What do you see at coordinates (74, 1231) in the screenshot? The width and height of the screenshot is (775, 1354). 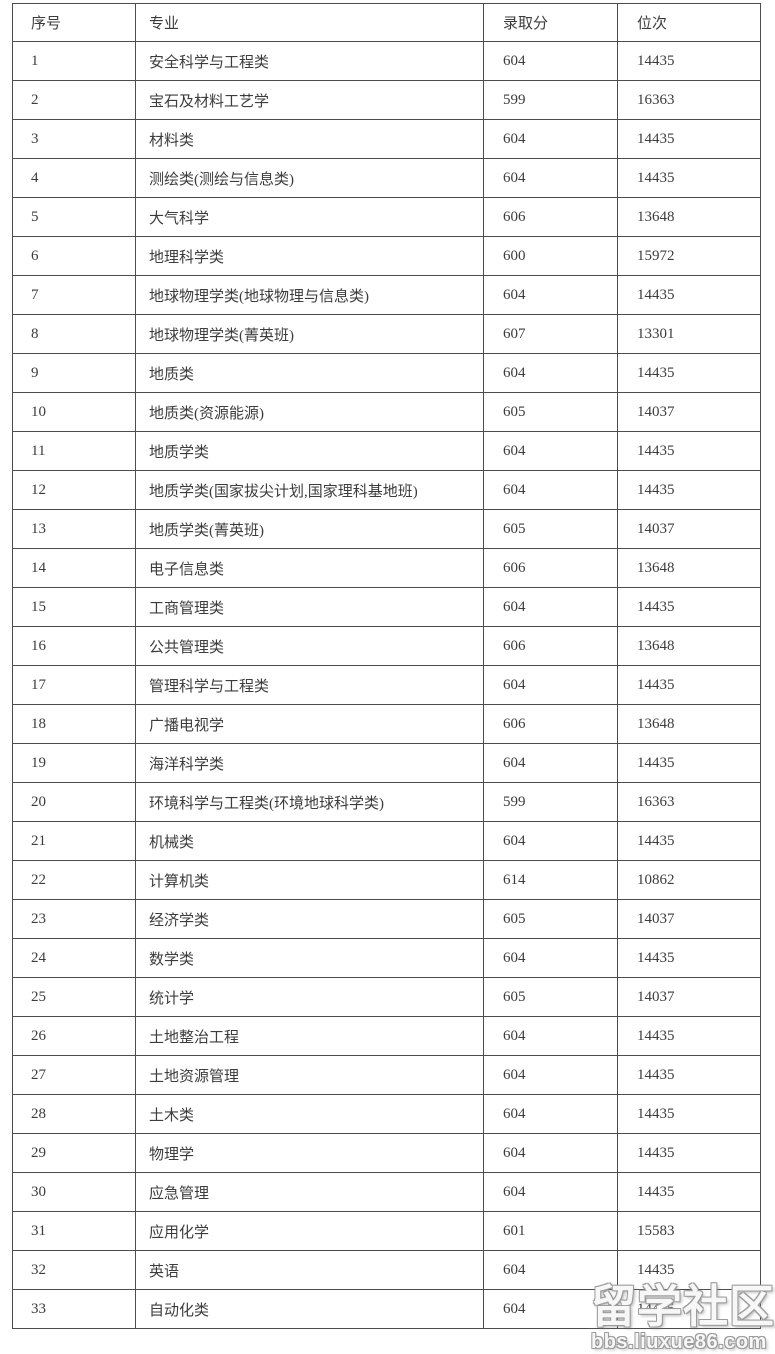 I see `cell-no: 31` at bounding box center [74, 1231].